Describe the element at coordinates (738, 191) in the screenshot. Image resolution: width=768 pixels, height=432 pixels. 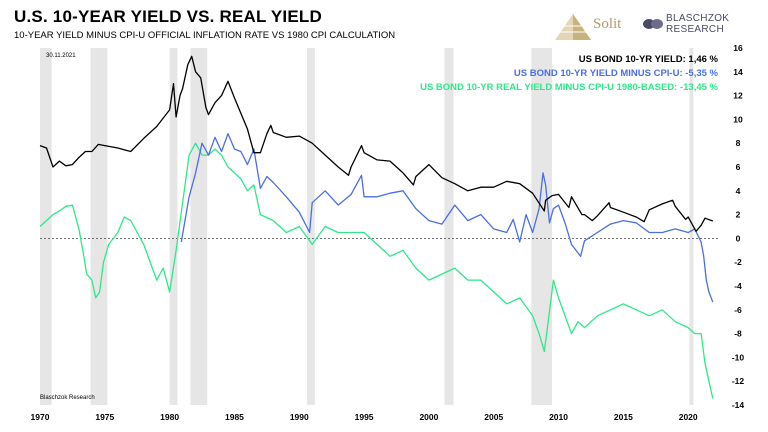
I see `y-tick-label: 4` at that location.